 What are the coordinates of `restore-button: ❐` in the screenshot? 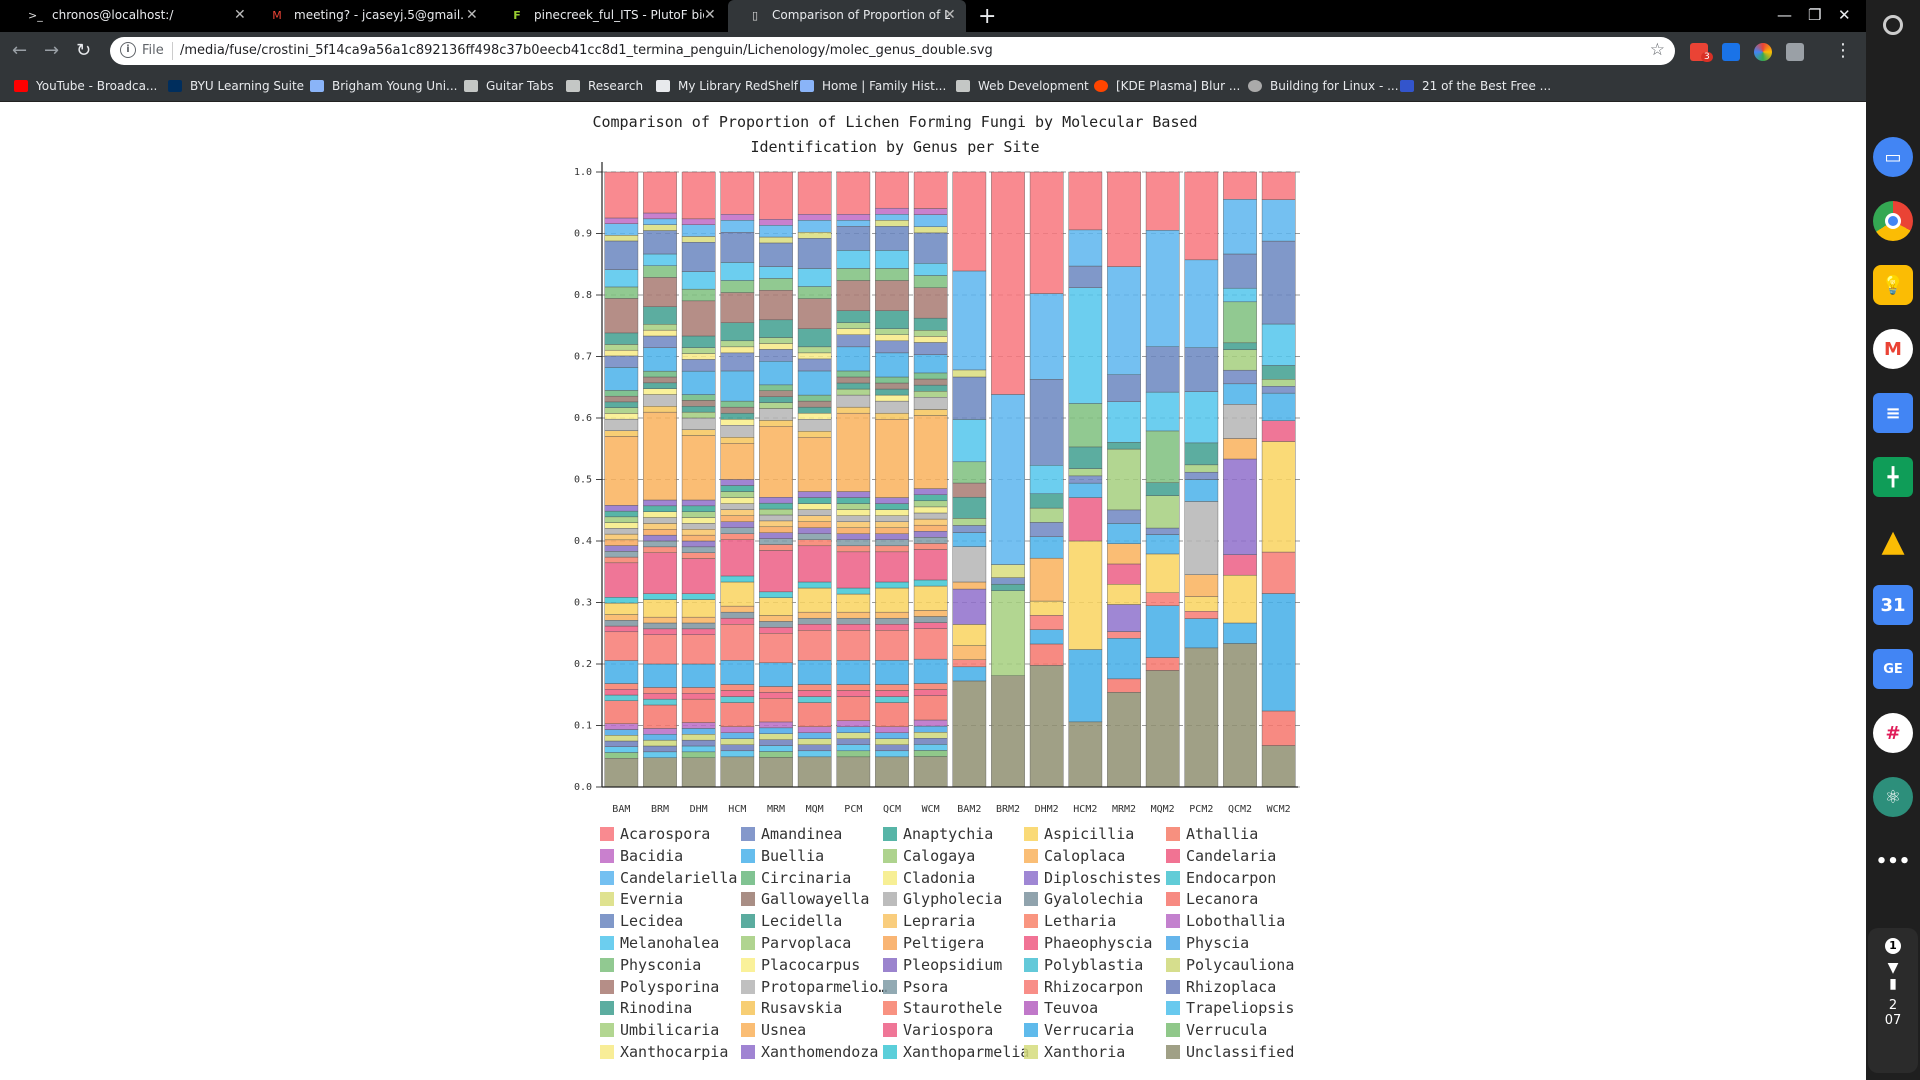 It's located at (1815, 15).